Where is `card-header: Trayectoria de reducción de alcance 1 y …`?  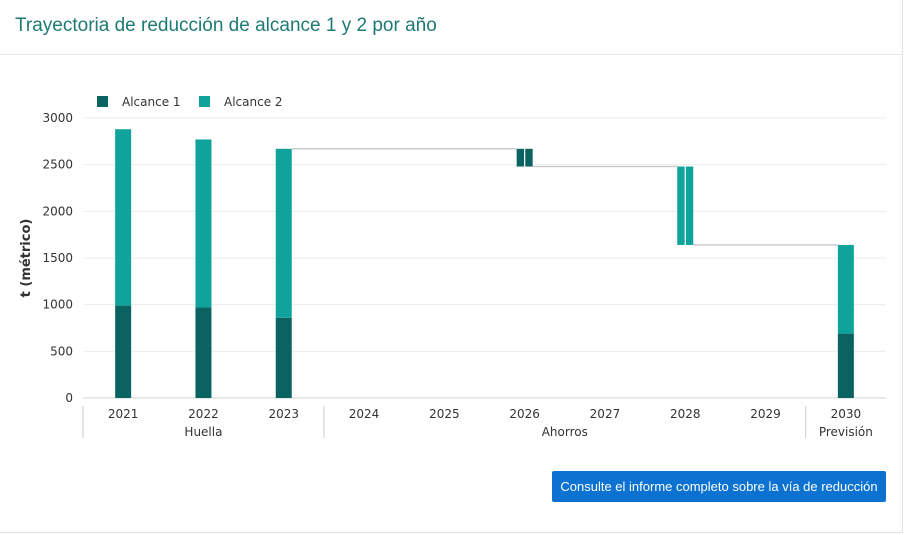 card-header: Trayectoria de reducción de alcance 1 y … is located at coordinates (451, 27).